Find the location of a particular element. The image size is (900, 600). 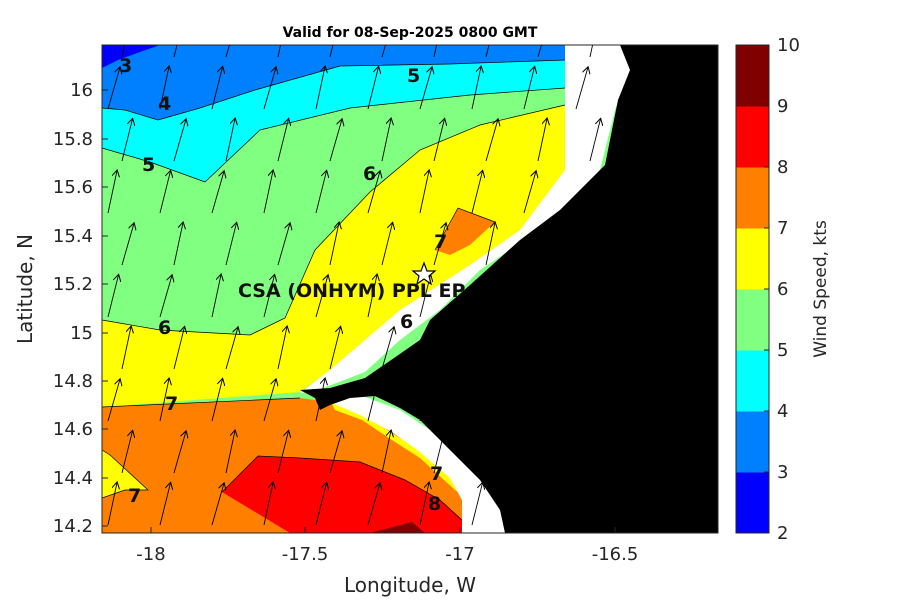

colorbar-ticks: 2 3 4 5 6 7 8 9 10 is located at coordinates (782, 289).